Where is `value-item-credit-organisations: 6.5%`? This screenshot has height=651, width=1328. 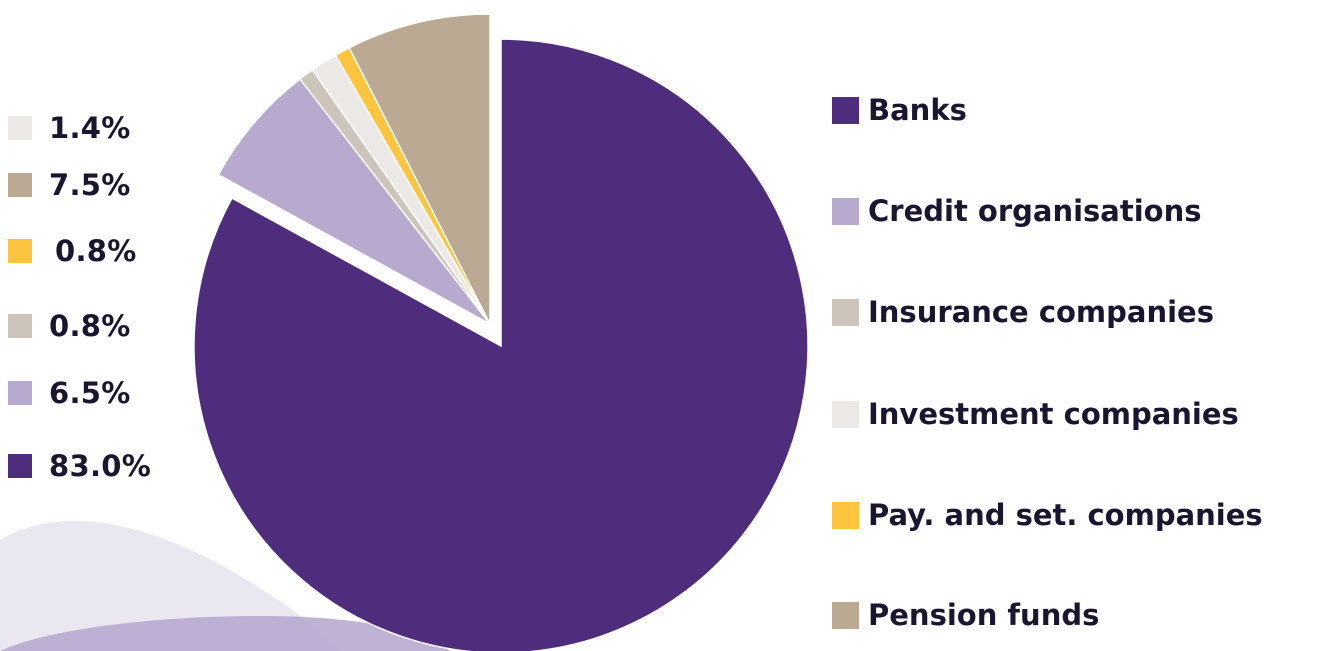
value-item-credit-organisations: 6.5% is located at coordinates (69, 393).